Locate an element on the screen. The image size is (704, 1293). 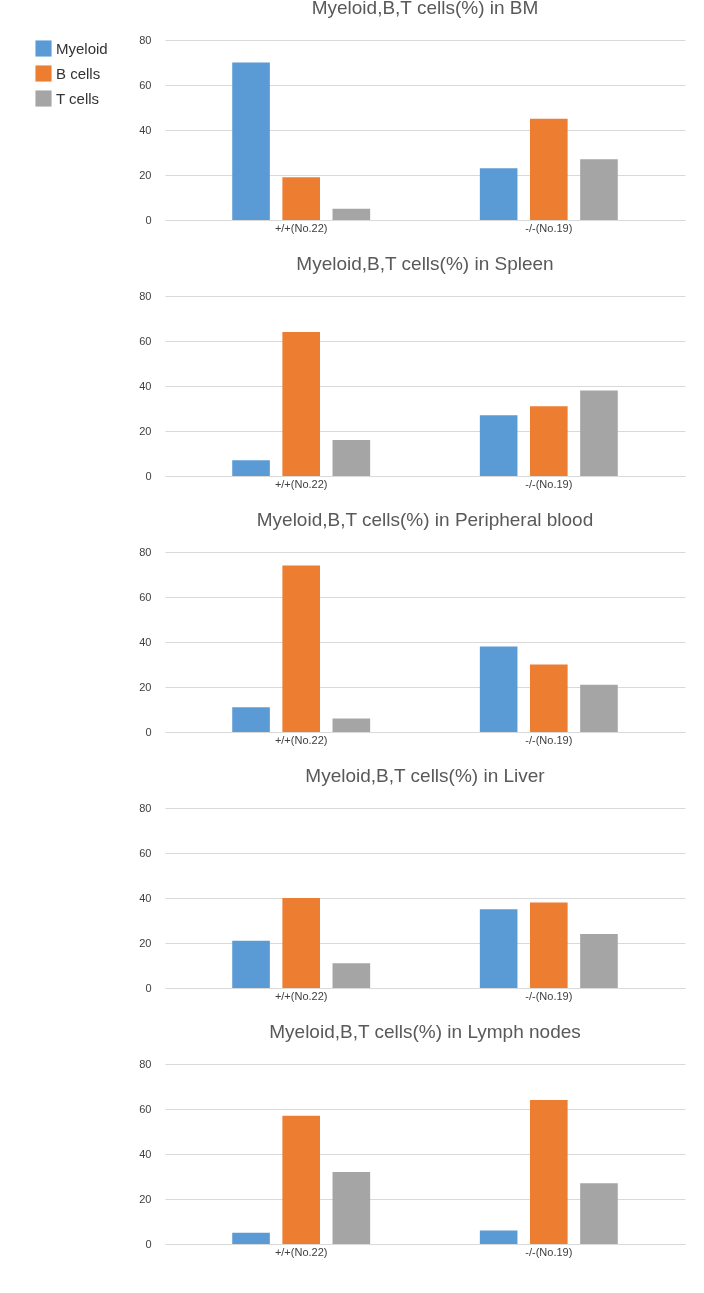
legend-label: B cells is located at coordinates (78, 73).